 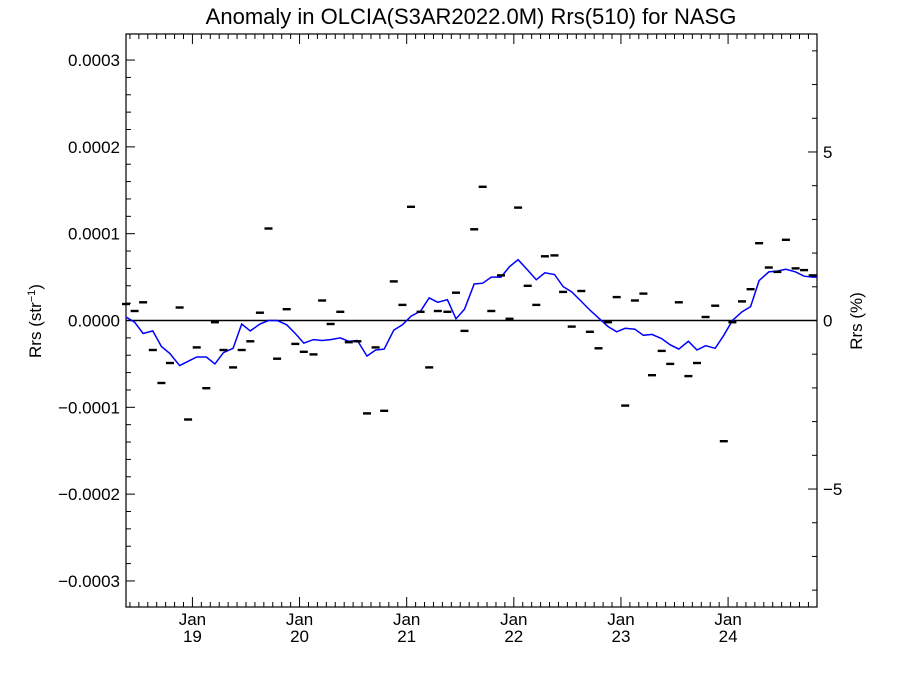 I want to click on x-tick-year: 24, so click(x=728, y=636).